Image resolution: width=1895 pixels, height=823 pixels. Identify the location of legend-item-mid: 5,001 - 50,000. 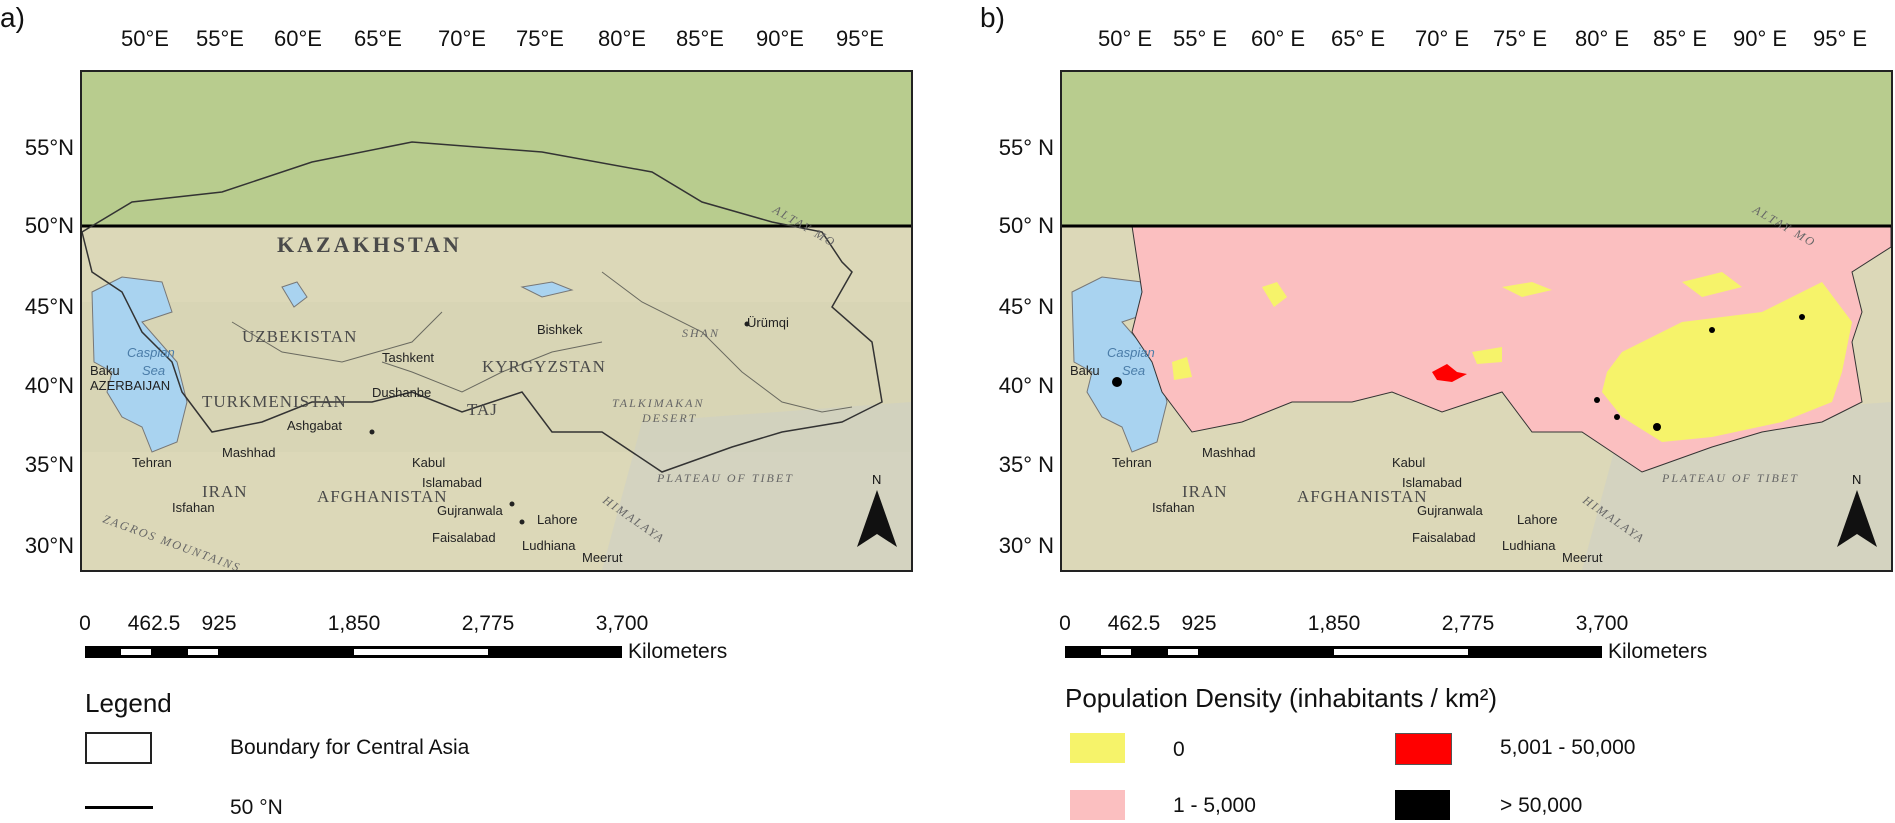
(1568, 747).